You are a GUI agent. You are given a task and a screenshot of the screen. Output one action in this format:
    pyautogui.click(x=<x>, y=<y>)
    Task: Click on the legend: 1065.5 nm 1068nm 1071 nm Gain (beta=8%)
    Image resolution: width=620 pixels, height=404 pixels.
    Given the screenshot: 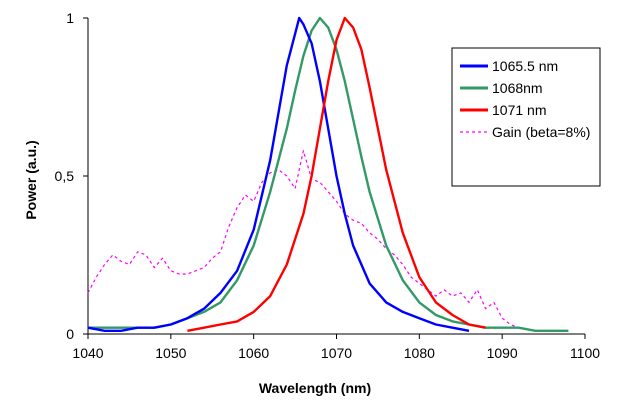 What is the action you would take?
    pyautogui.click(x=526, y=117)
    